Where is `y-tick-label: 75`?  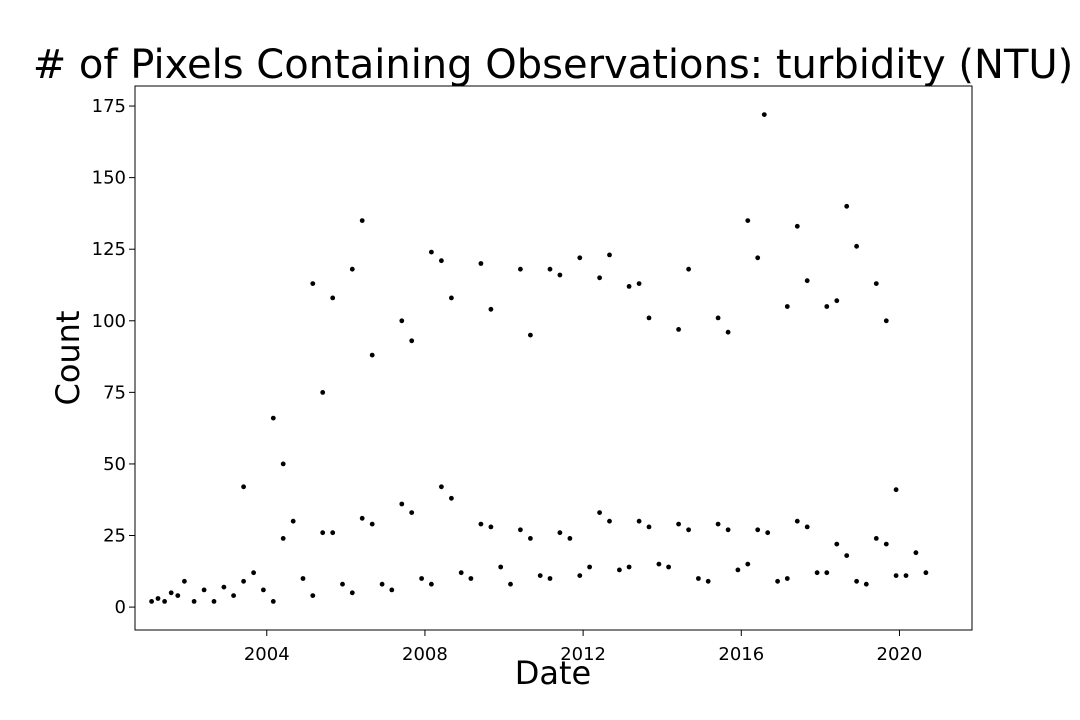
y-tick-label: 75 is located at coordinates (114, 392).